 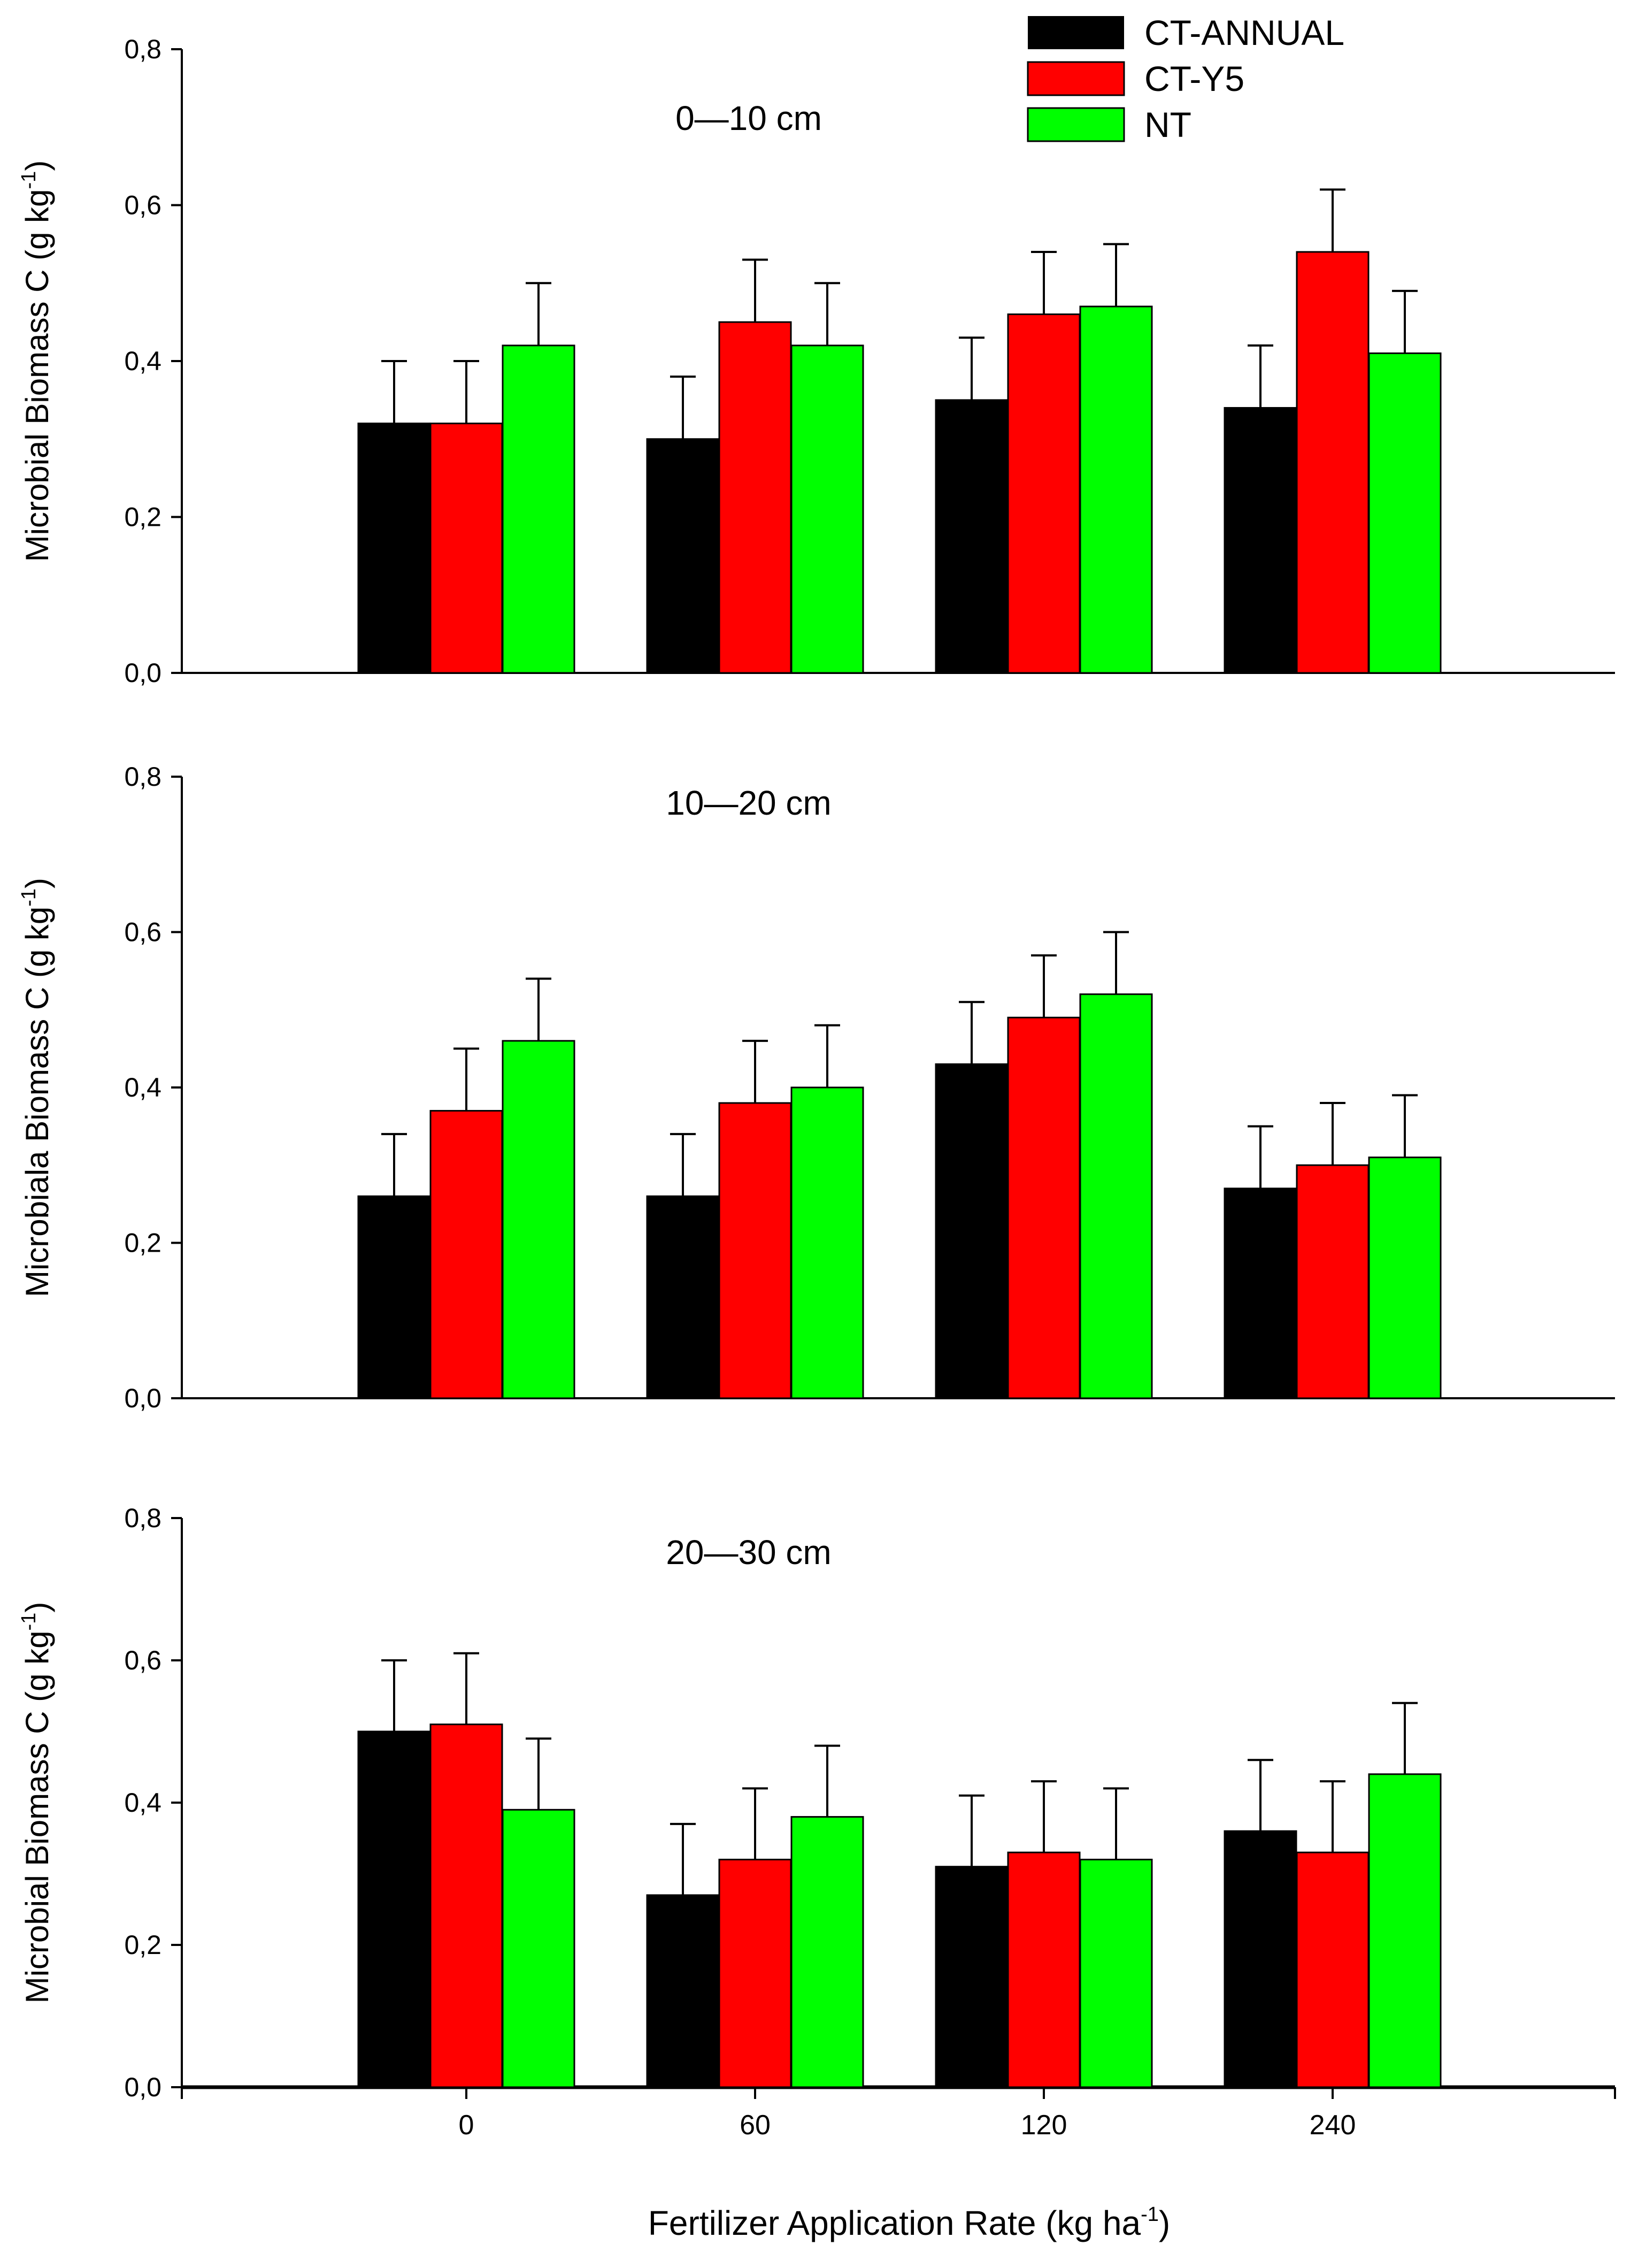 What do you see at coordinates (37, 1102) in the screenshot?
I see `y-axis-label-text: Microbiala Biomass C (g kg` at bounding box center [37, 1102].